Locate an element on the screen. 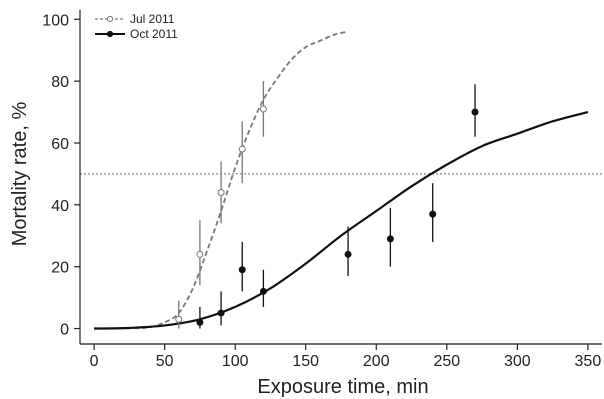  x-tick-label: 250 is located at coordinates (446, 361).